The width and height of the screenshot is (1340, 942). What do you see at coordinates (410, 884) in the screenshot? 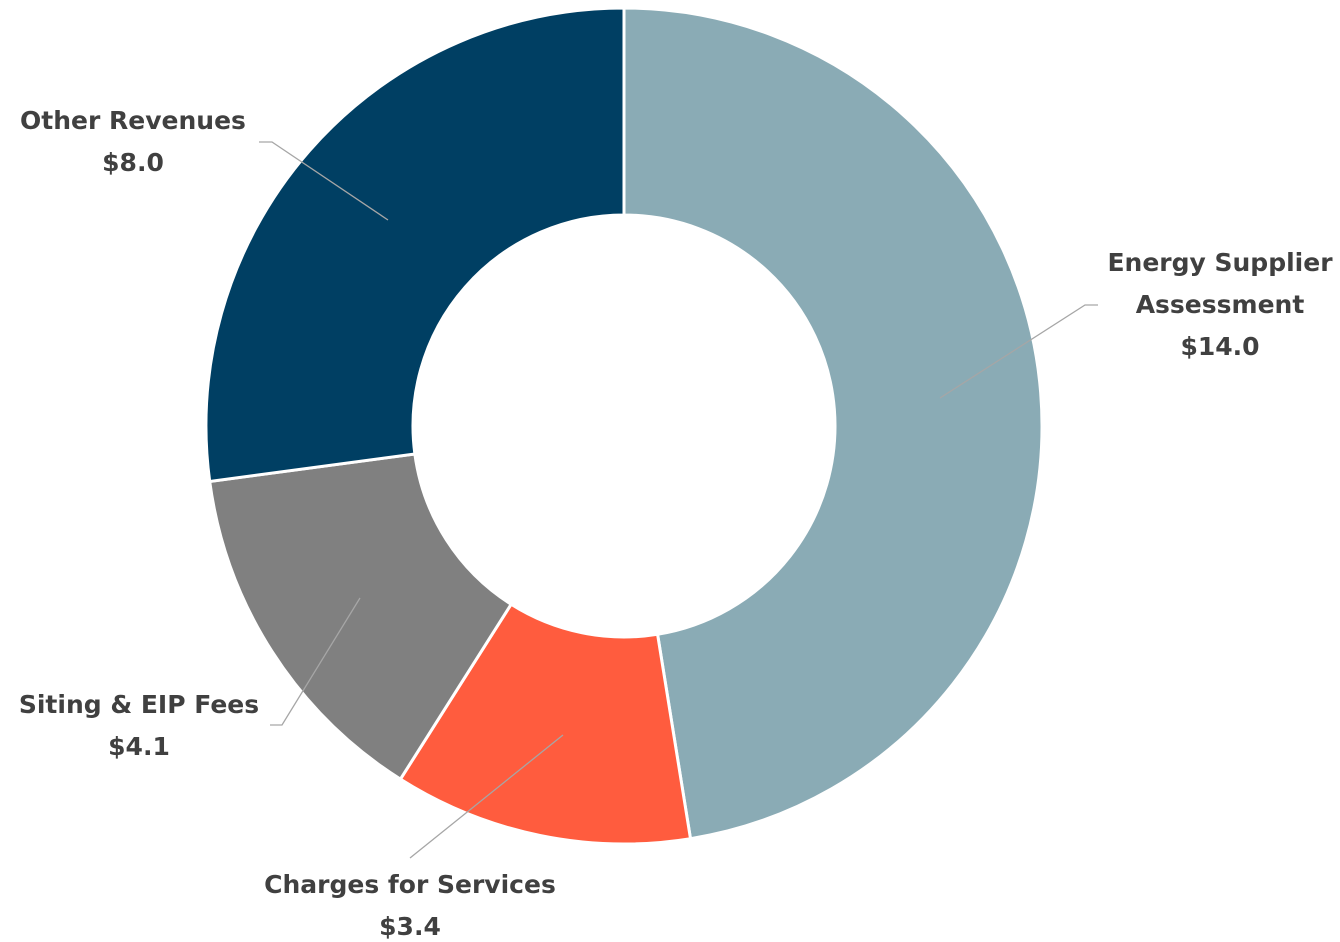
I see `category-label: Charges for Services` at bounding box center [410, 884].